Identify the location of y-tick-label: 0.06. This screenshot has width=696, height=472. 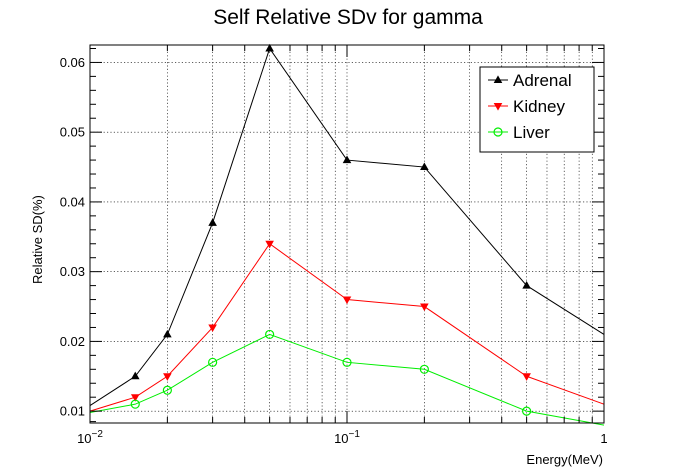
(72, 62).